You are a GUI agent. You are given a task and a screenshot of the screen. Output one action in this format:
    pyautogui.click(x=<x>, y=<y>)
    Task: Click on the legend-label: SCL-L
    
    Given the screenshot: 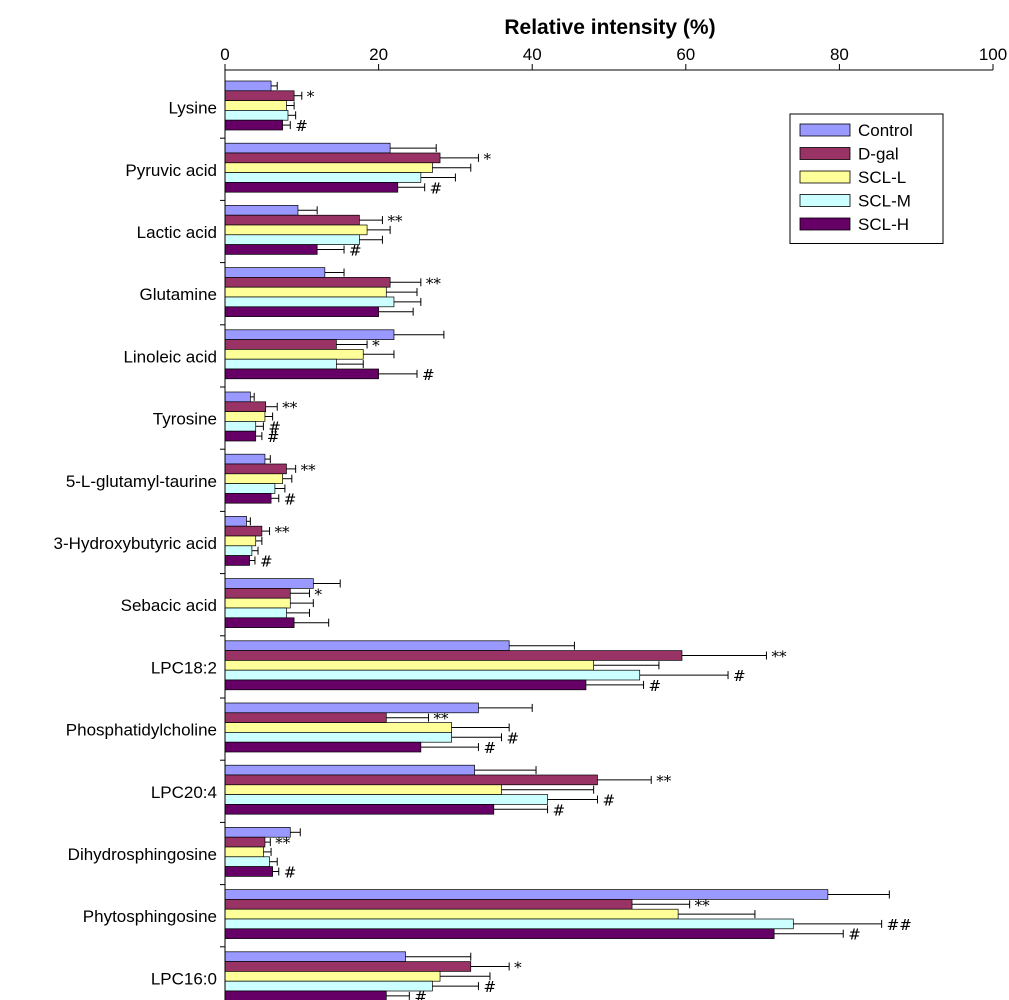 What is the action you would take?
    pyautogui.click(x=882, y=177)
    